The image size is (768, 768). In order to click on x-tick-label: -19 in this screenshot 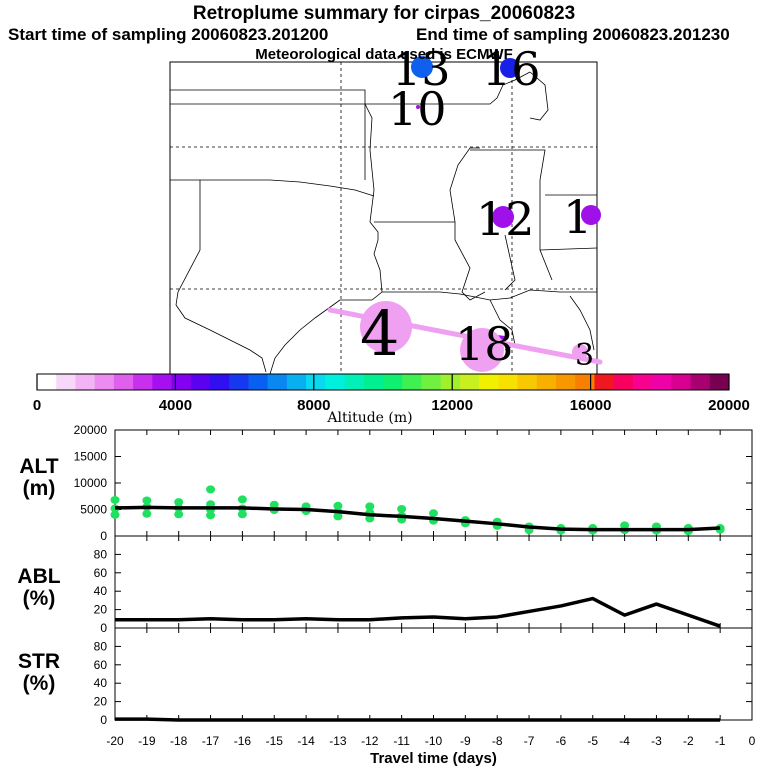, I will do `click(147, 741)`.